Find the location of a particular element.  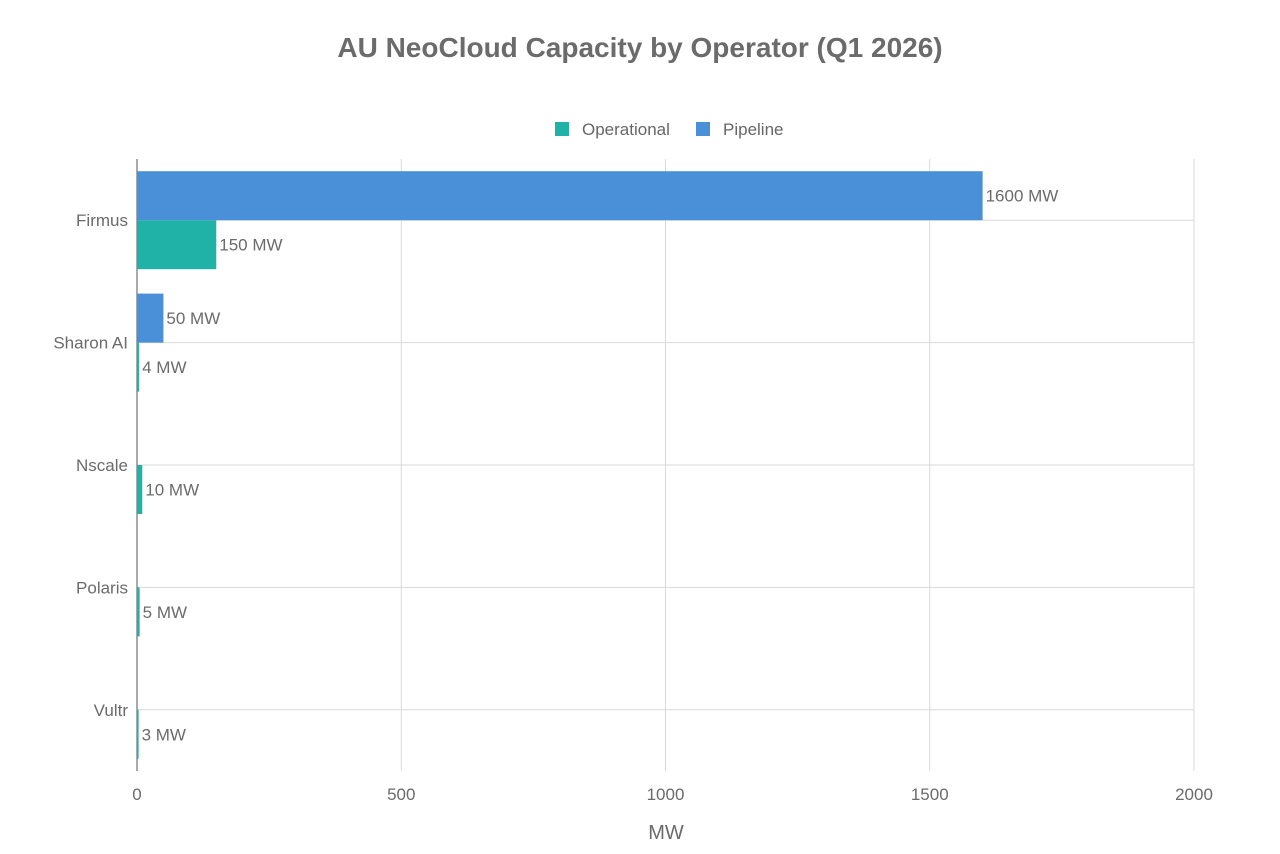

data-label: 3 MW is located at coordinates (164, 734).